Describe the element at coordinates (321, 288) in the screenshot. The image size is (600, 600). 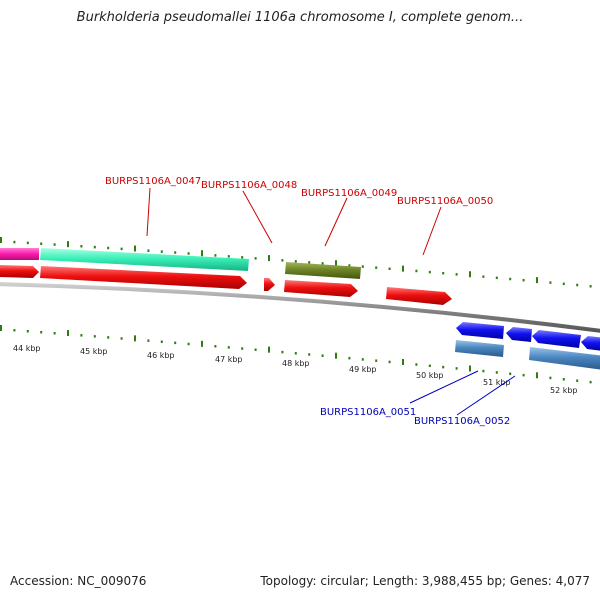
I see `gene-feature-red-mid` at that location.